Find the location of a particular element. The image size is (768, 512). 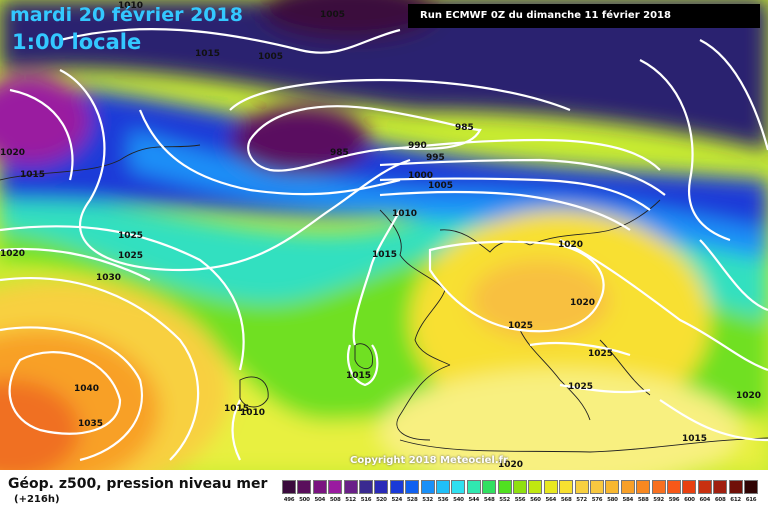

legend-value: 532 is located at coordinates (427, 500).